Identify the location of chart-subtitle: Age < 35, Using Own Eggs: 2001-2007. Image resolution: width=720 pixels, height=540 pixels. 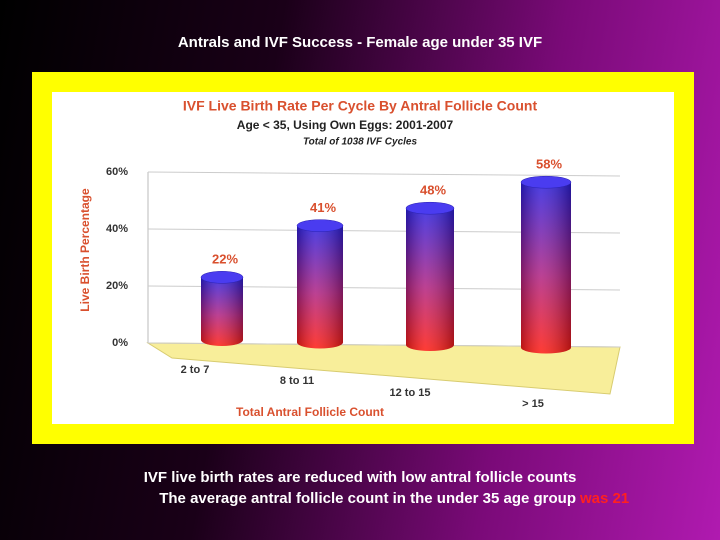
(345, 125).